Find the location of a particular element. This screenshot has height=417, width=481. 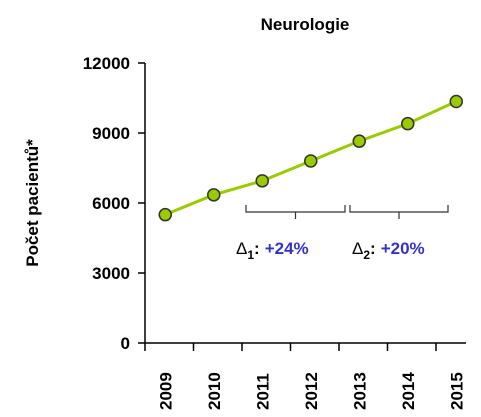

annotation-change: +20% is located at coordinates (403, 248).